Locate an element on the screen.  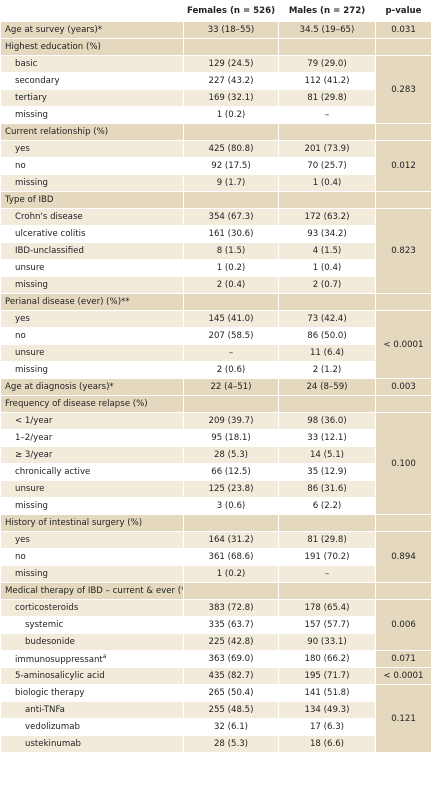
females-cell: 361 (68.6) is located at coordinates (231, 557).